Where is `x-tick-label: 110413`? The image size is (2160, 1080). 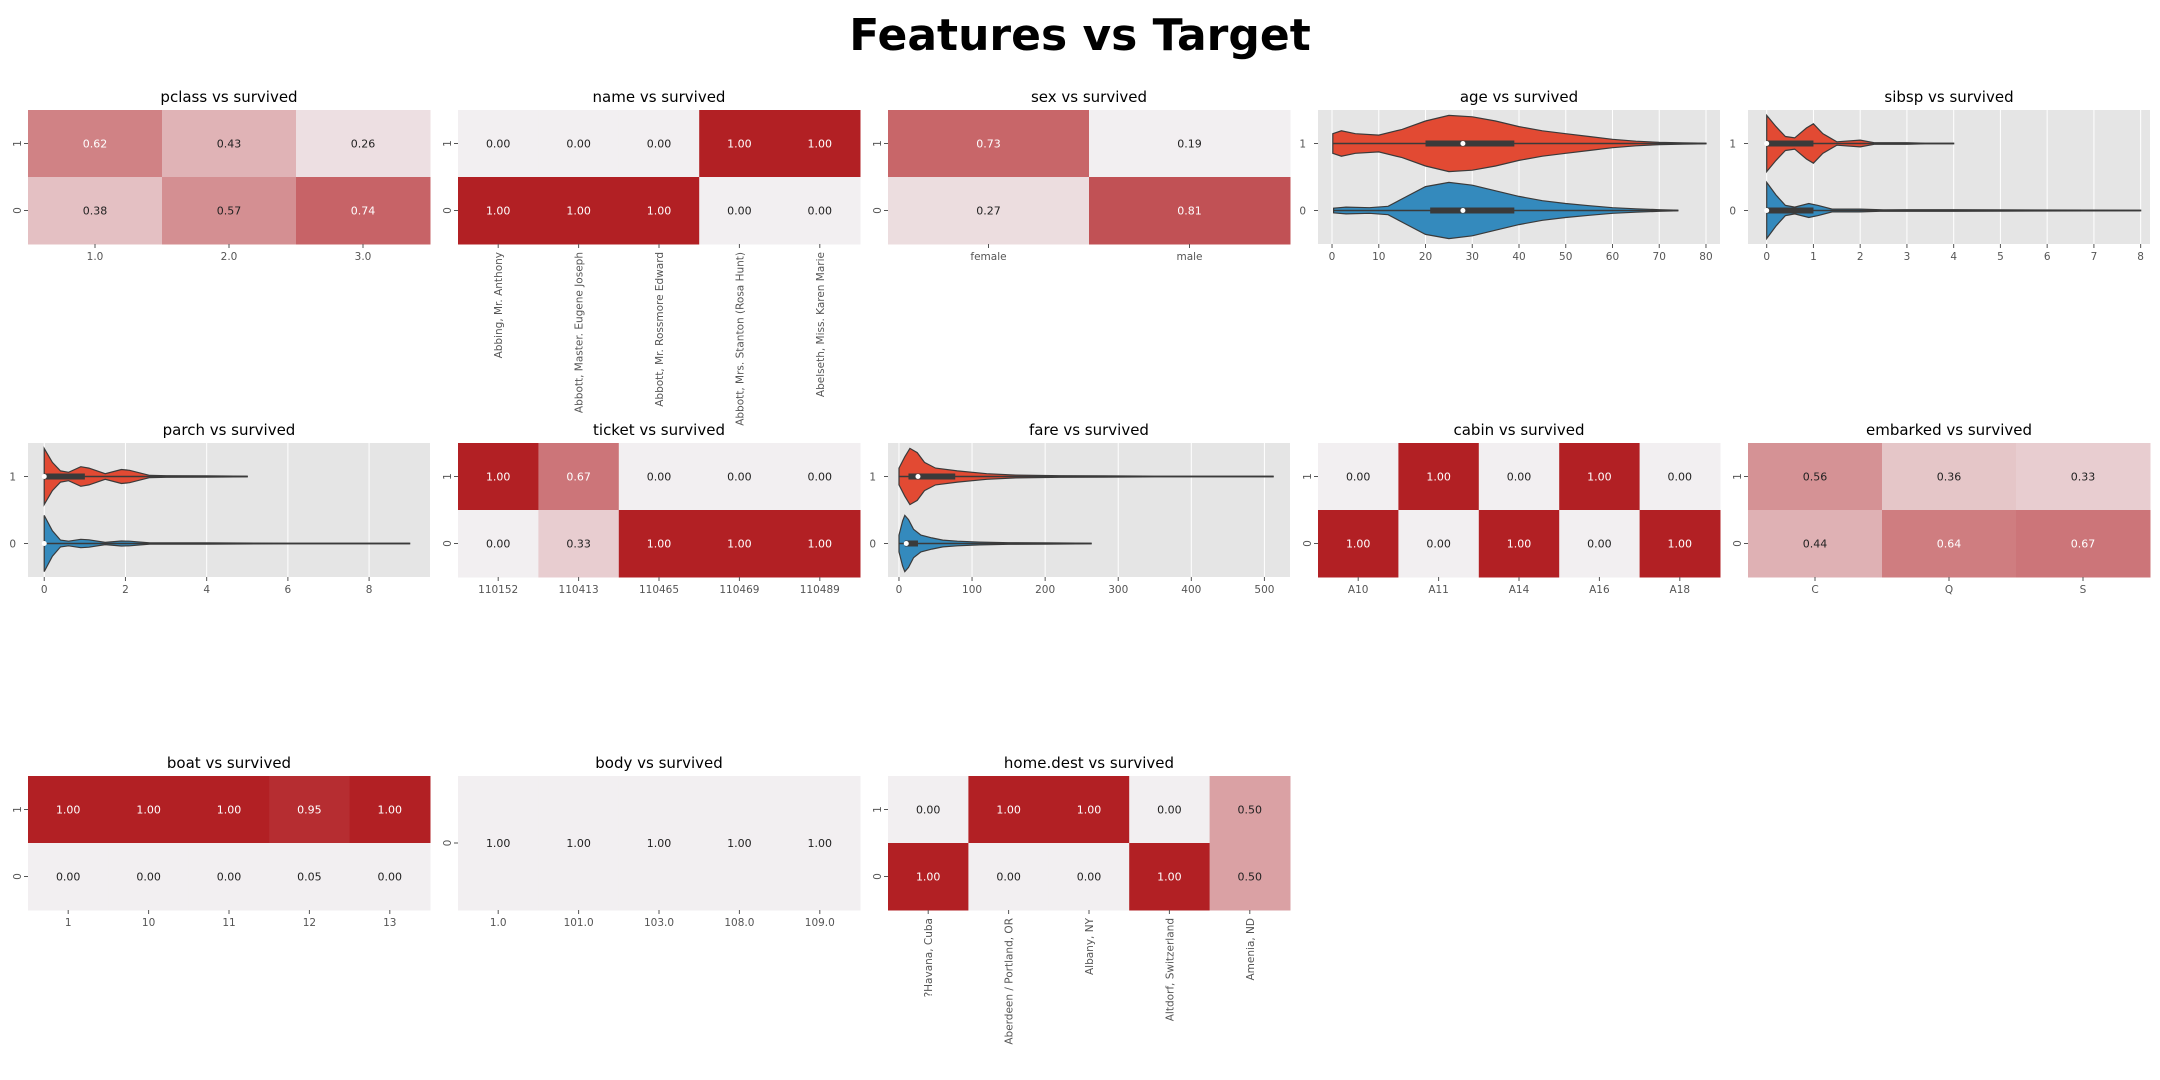
x-tick-label: 110413 is located at coordinates (579, 590).